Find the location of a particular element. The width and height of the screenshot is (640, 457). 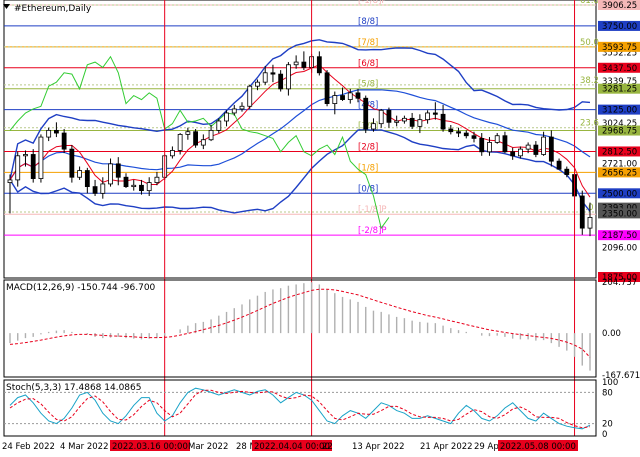

price-axis-tick: 2721.00 is located at coordinates (619, 165).